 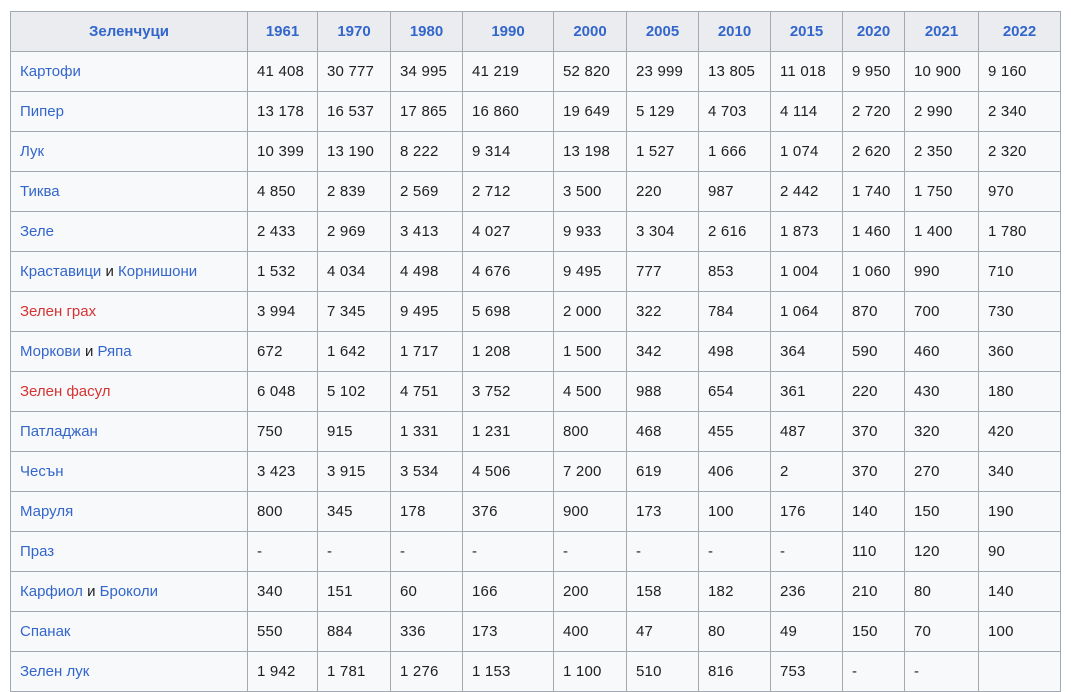 I want to click on value-cell: 5 102, so click(x=354, y=391).